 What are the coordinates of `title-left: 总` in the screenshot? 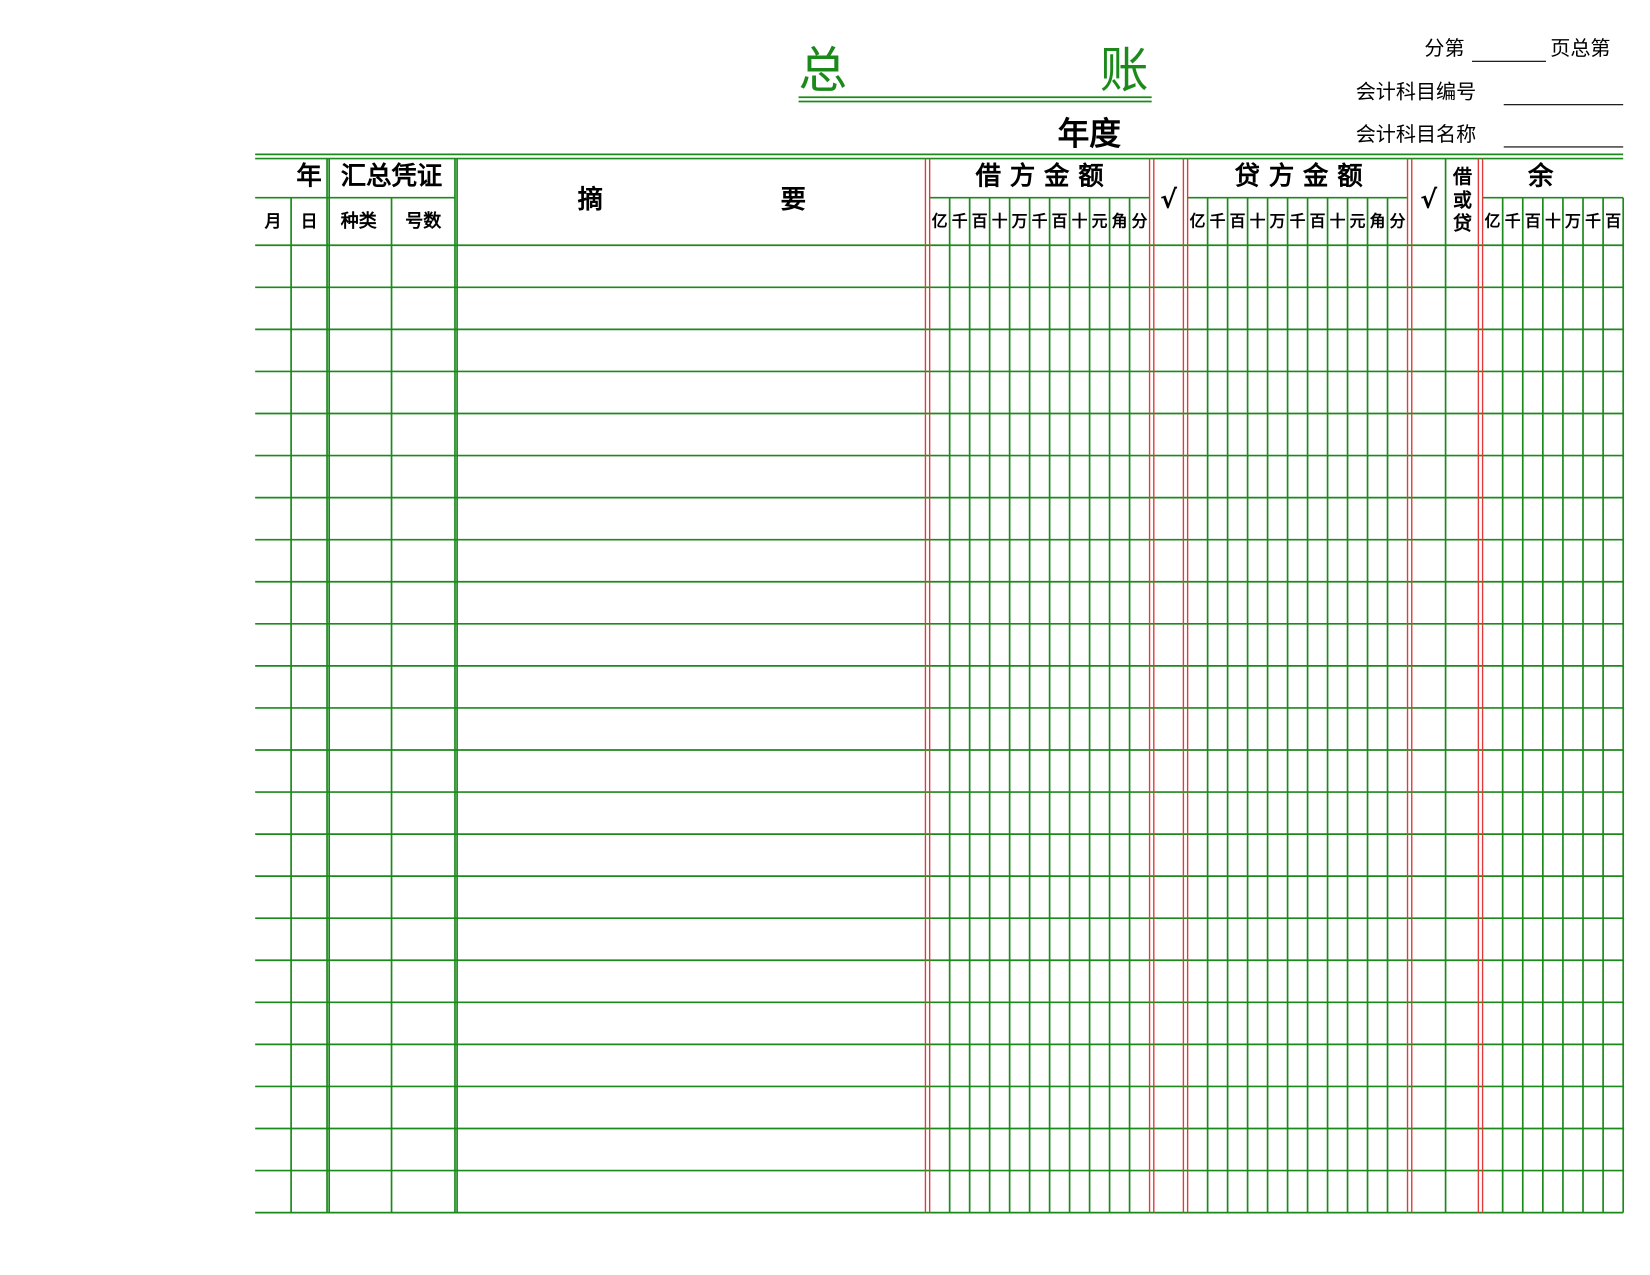 It's located at (823, 71).